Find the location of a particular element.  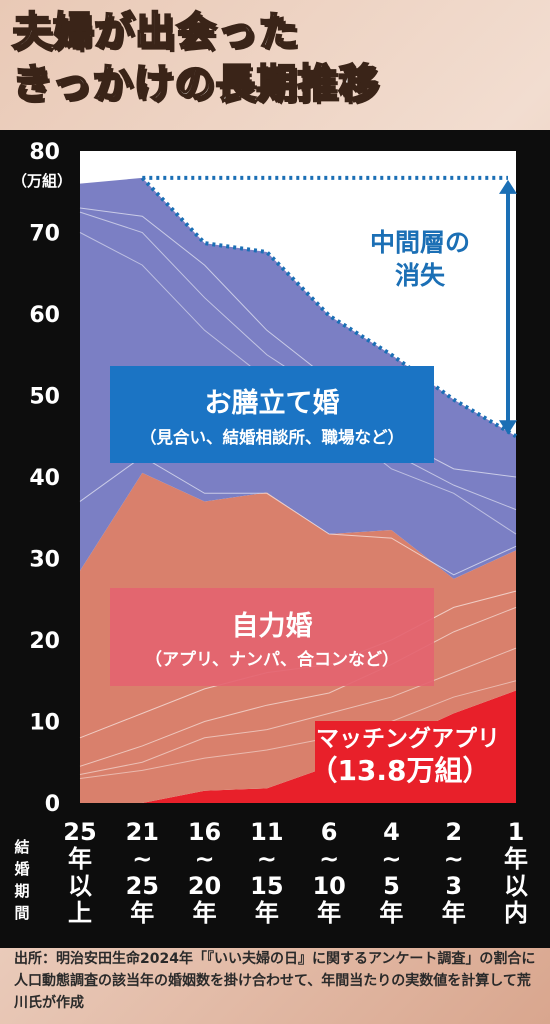

y-tick-label: 30 is located at coordinates (44, 560).